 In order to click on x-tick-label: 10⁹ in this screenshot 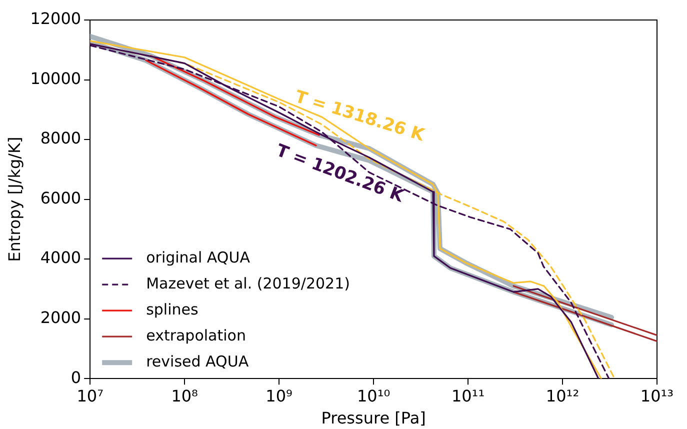, I will do `click(279, 396)`.